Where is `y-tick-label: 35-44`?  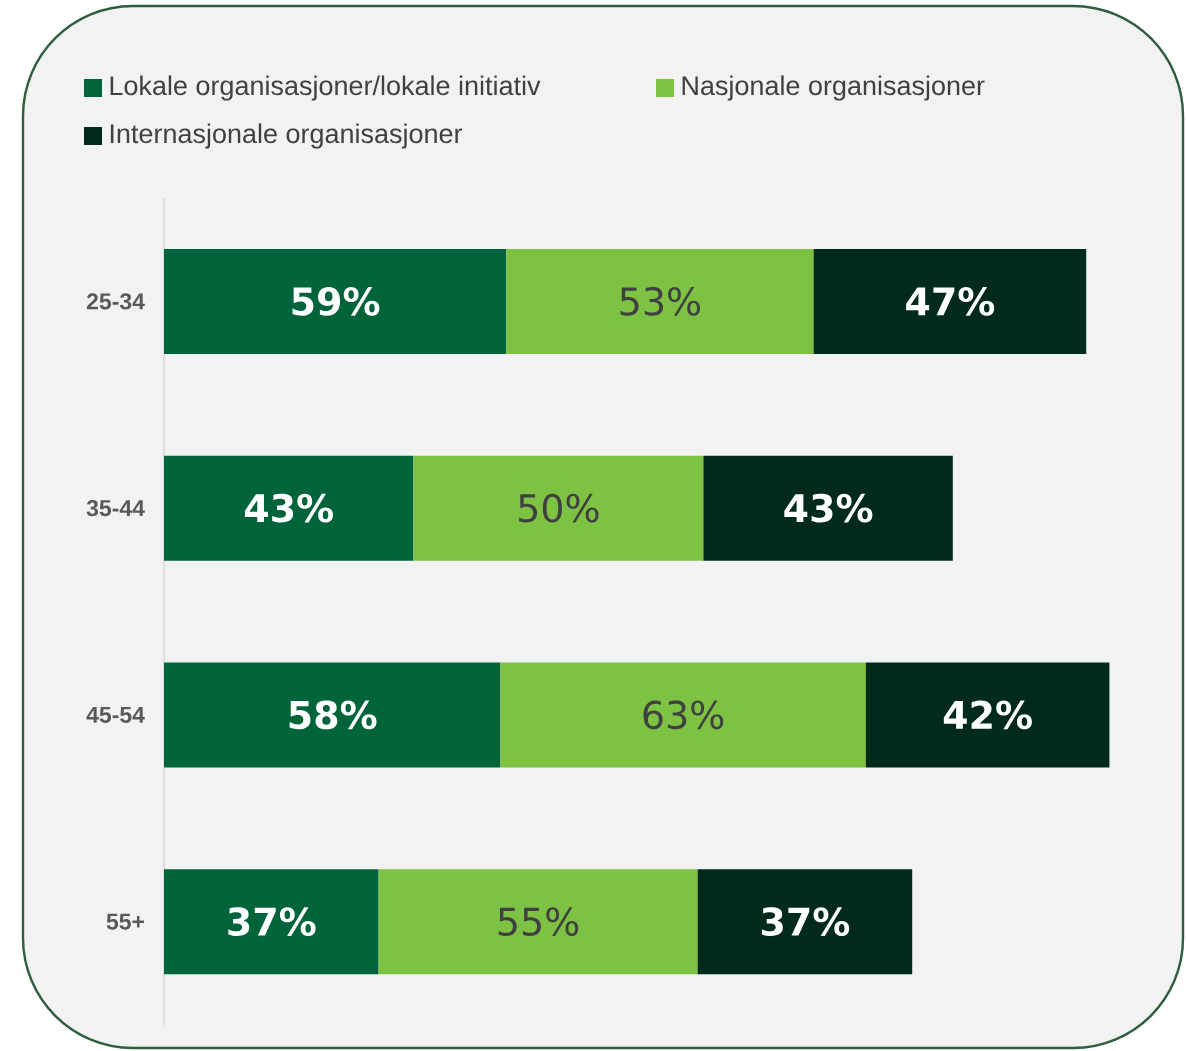 y-tick-label: 35-44 is located at coordinates (115, 508).